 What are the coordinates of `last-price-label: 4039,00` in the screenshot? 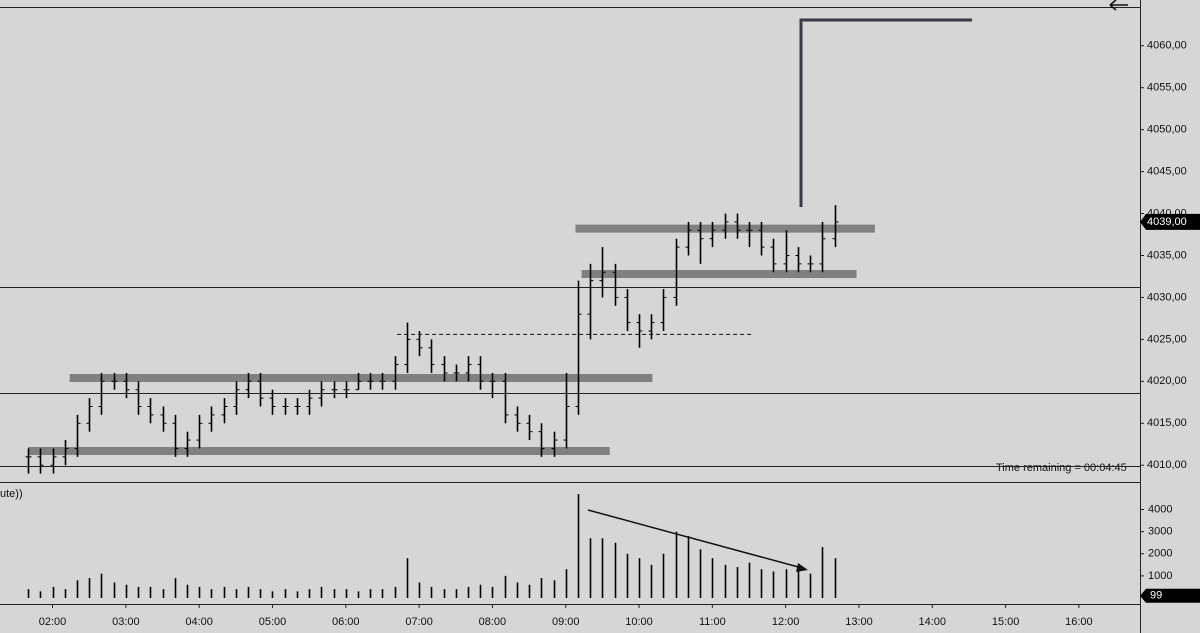 It's located at (1167, 222).